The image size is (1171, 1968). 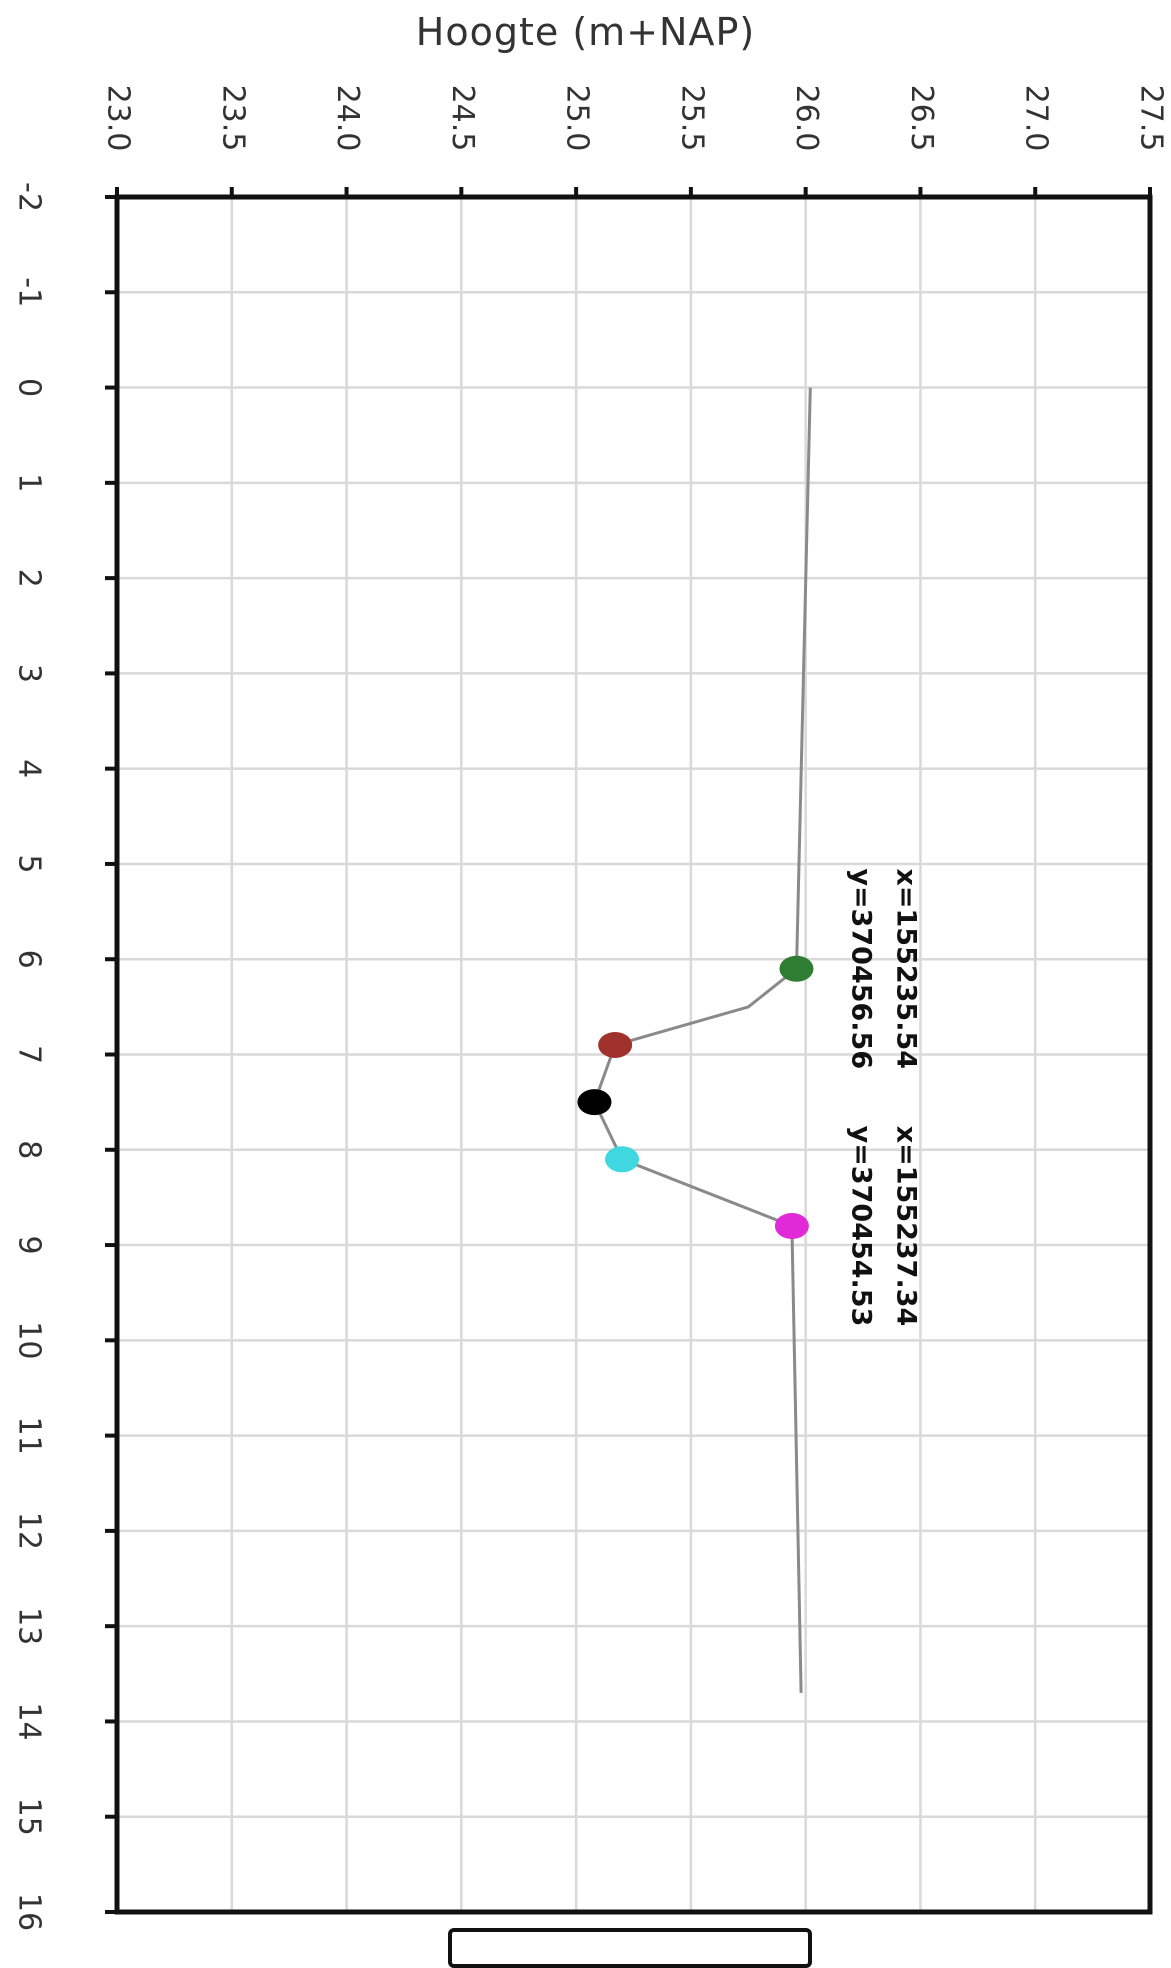 What do you see at coordinates (29, 292) in the screenshot?
I see `tick-label-distance: -1` at bounding box center [29, 292].